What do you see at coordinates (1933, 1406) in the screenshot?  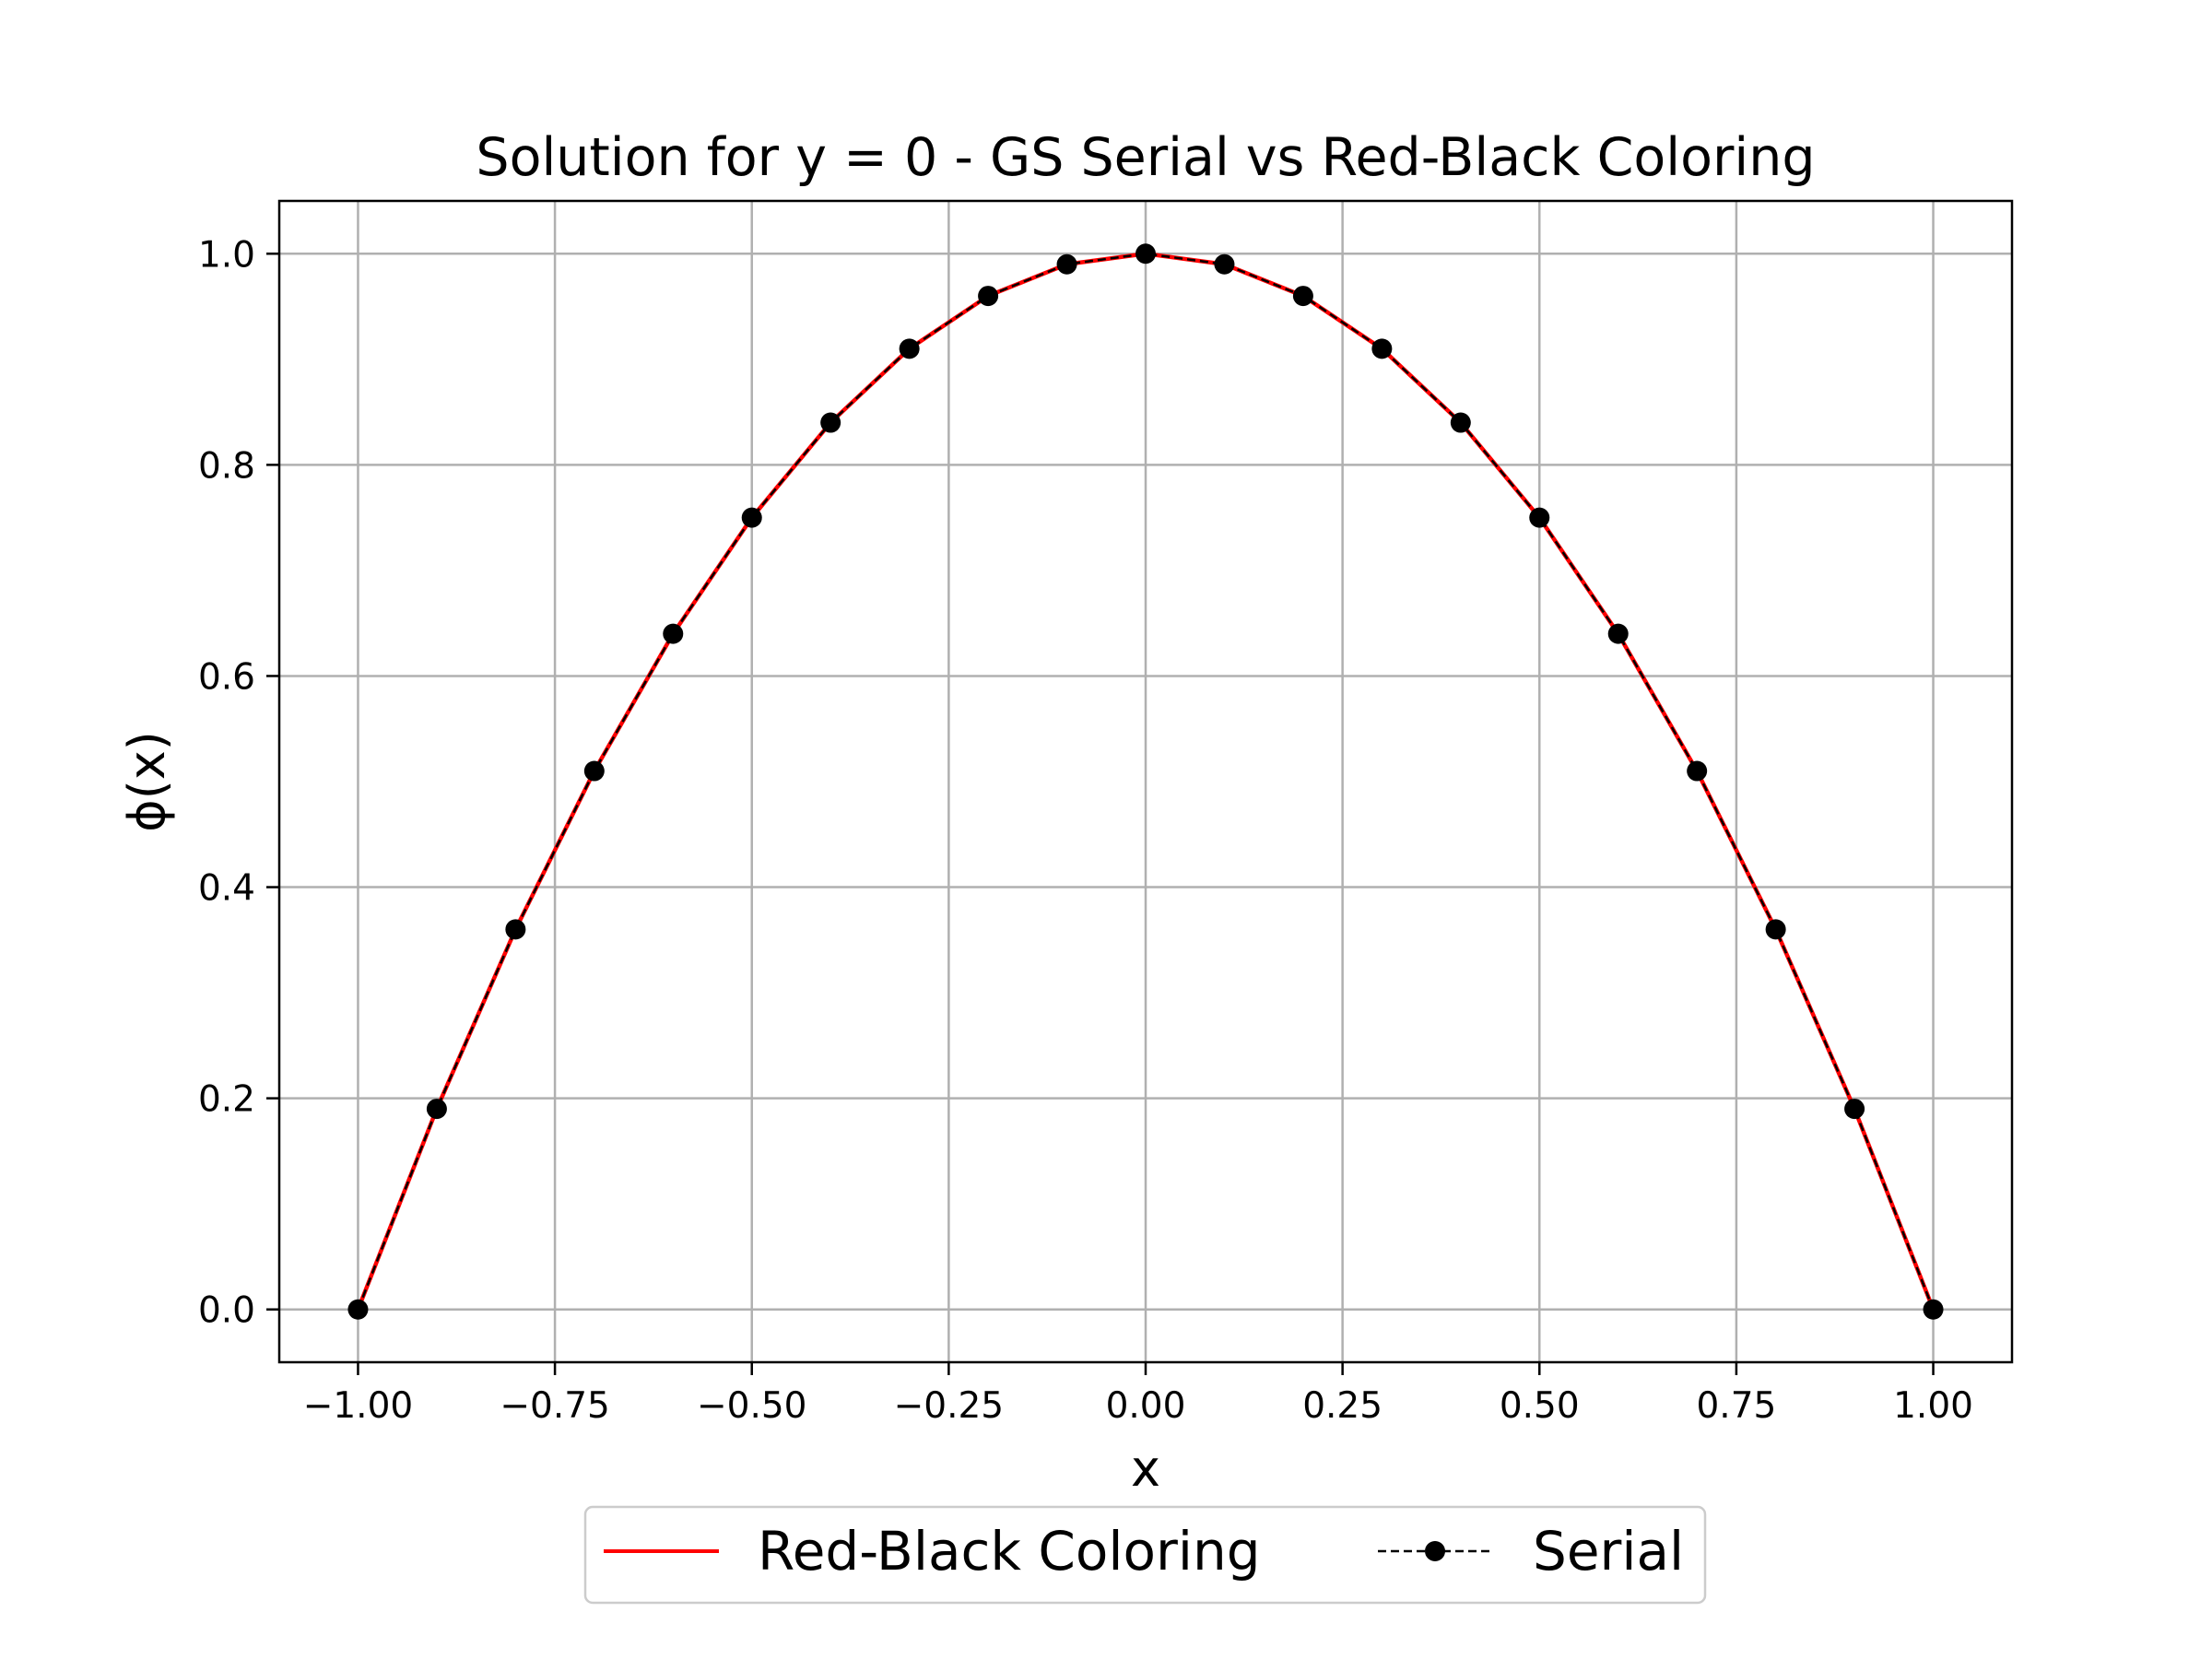 I see `x-tick-label: 1.00` at bounding box center [1933, 1406].